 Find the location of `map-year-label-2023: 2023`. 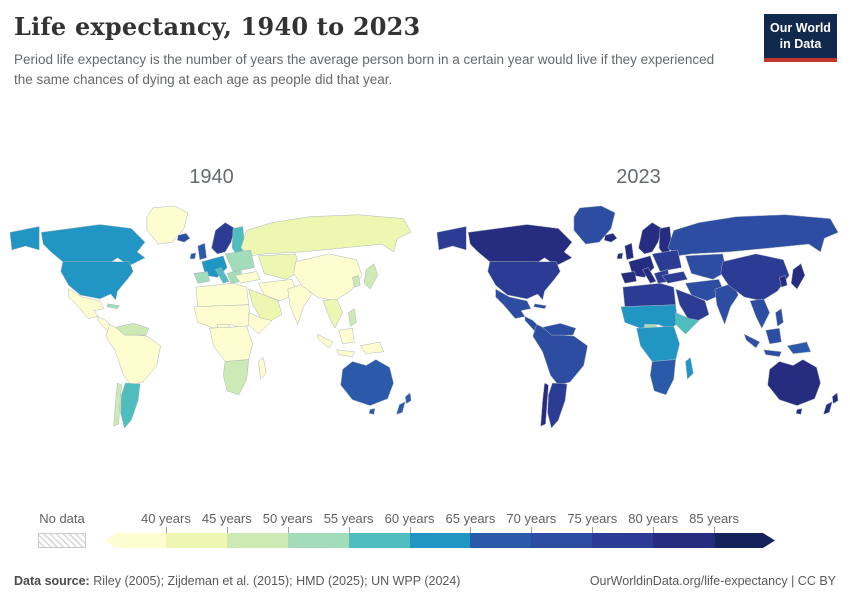

map-year-label-2023: 2023 is located at coordinates (638, 177).